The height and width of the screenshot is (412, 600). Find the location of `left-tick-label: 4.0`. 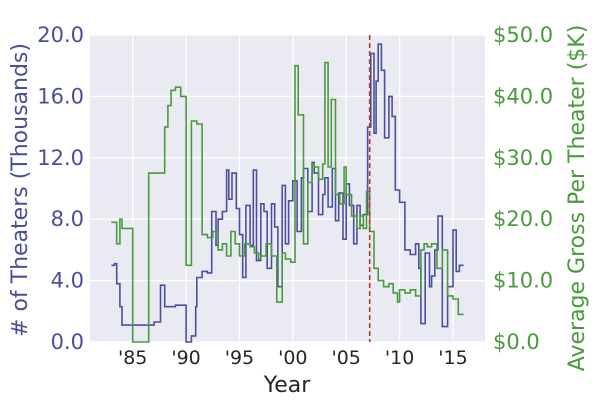

left-tick-label: 4.0 is located at coordinates (67, 281).